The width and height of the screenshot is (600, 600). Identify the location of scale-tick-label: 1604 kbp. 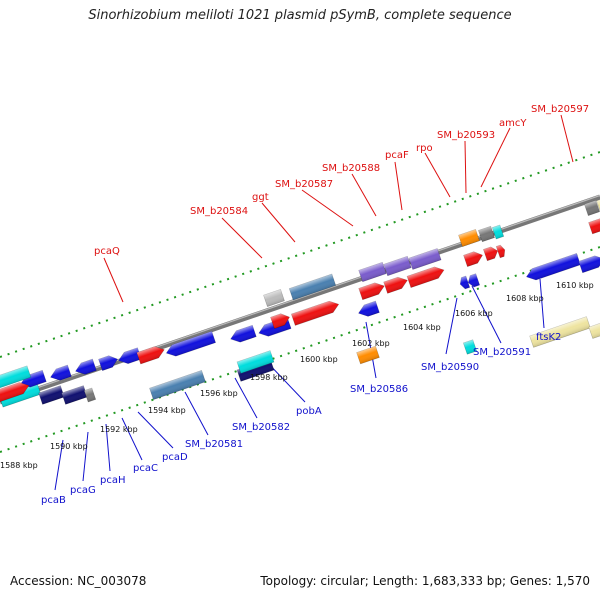
(422, 327).